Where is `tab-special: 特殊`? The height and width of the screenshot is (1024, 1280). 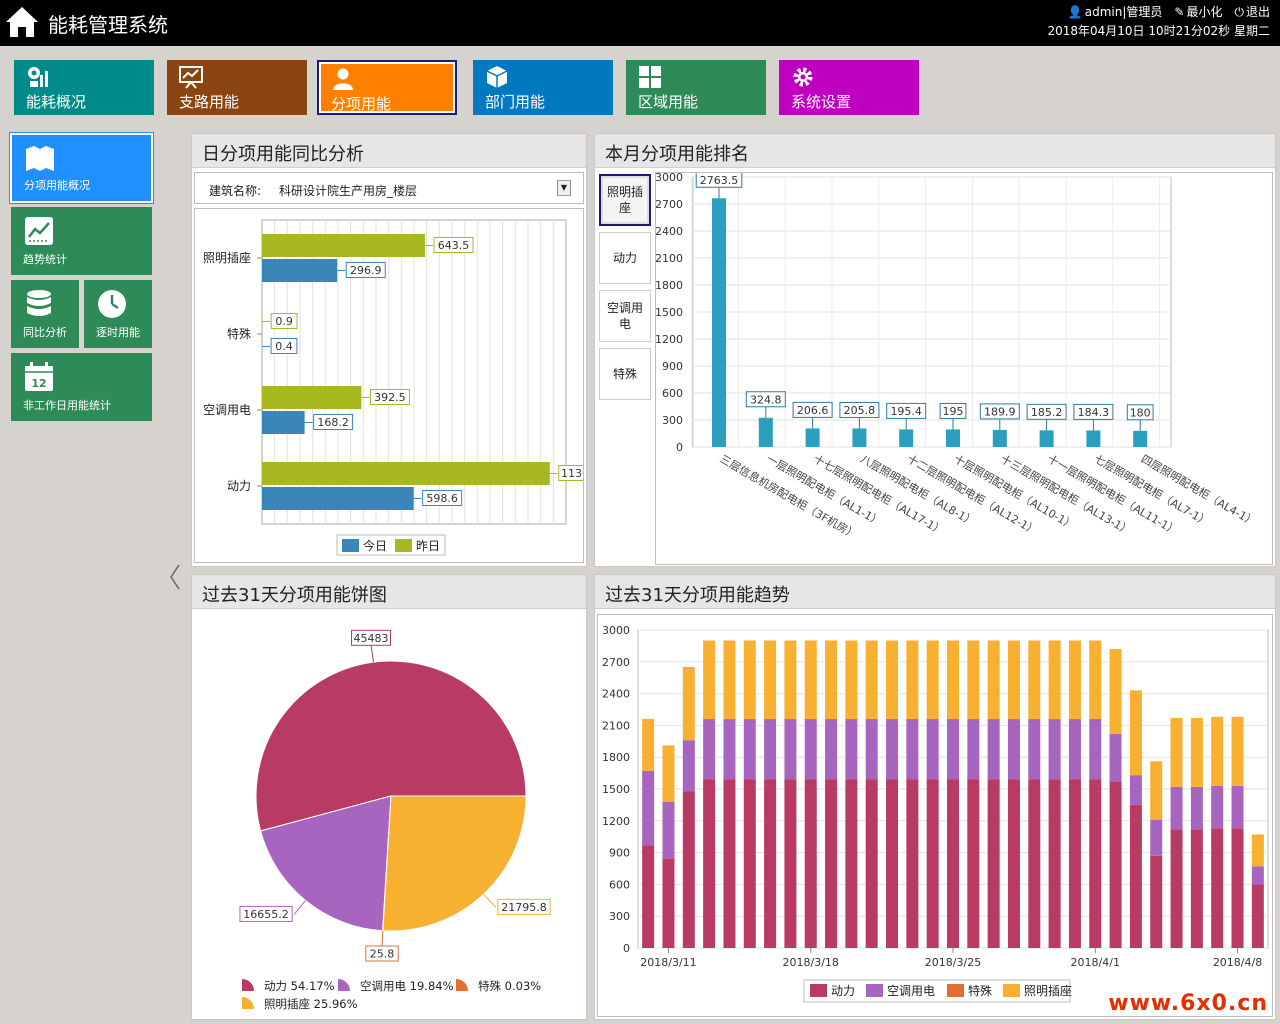
tab-special: 特殊 is located at coordinates (625, 374).